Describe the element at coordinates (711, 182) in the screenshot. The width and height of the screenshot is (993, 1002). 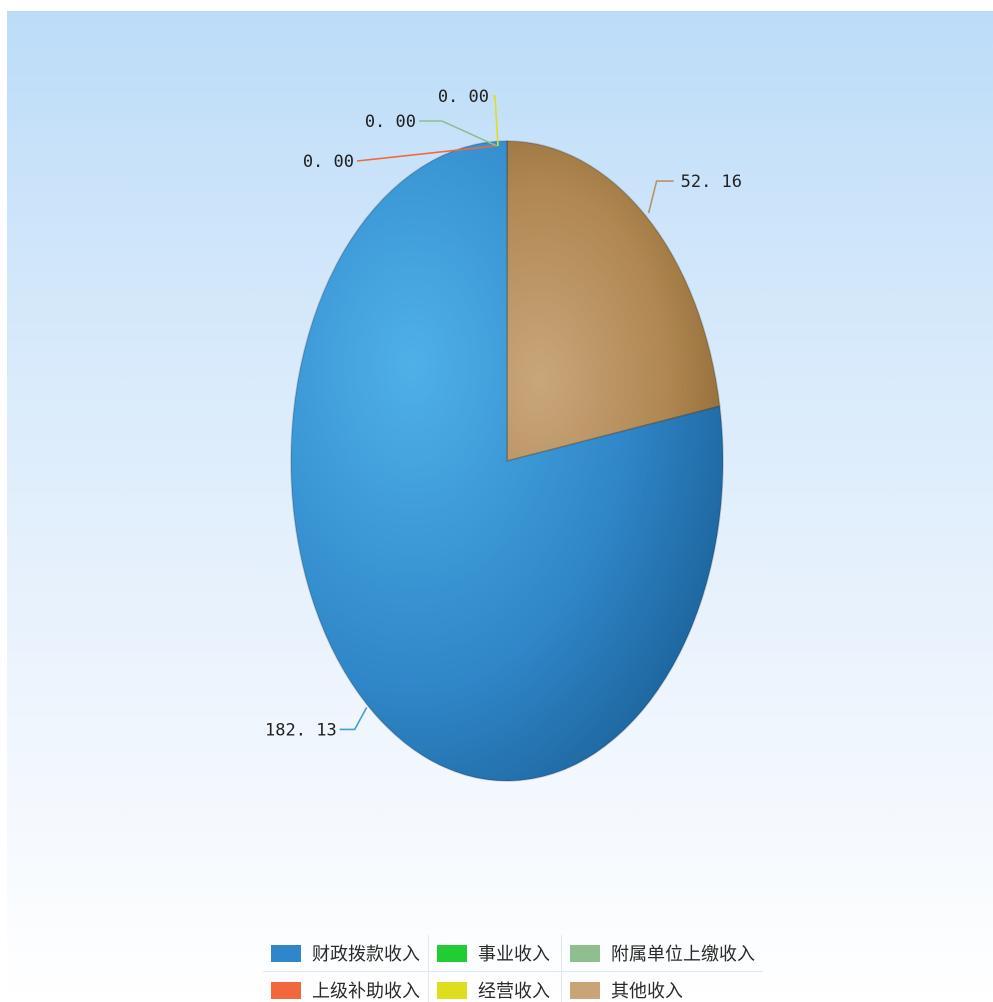
I see `data-label-5: 52. 16` at that location.